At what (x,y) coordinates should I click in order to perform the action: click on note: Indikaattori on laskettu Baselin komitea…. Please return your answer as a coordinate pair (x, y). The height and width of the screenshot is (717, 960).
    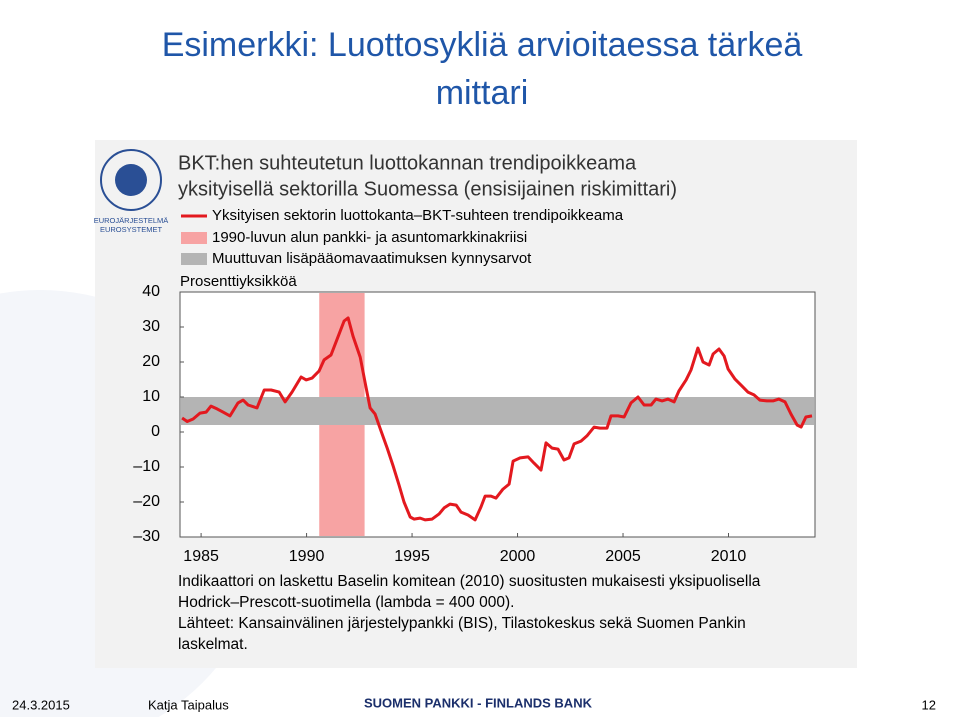
    Looking at the image, I should click on (469, 581).